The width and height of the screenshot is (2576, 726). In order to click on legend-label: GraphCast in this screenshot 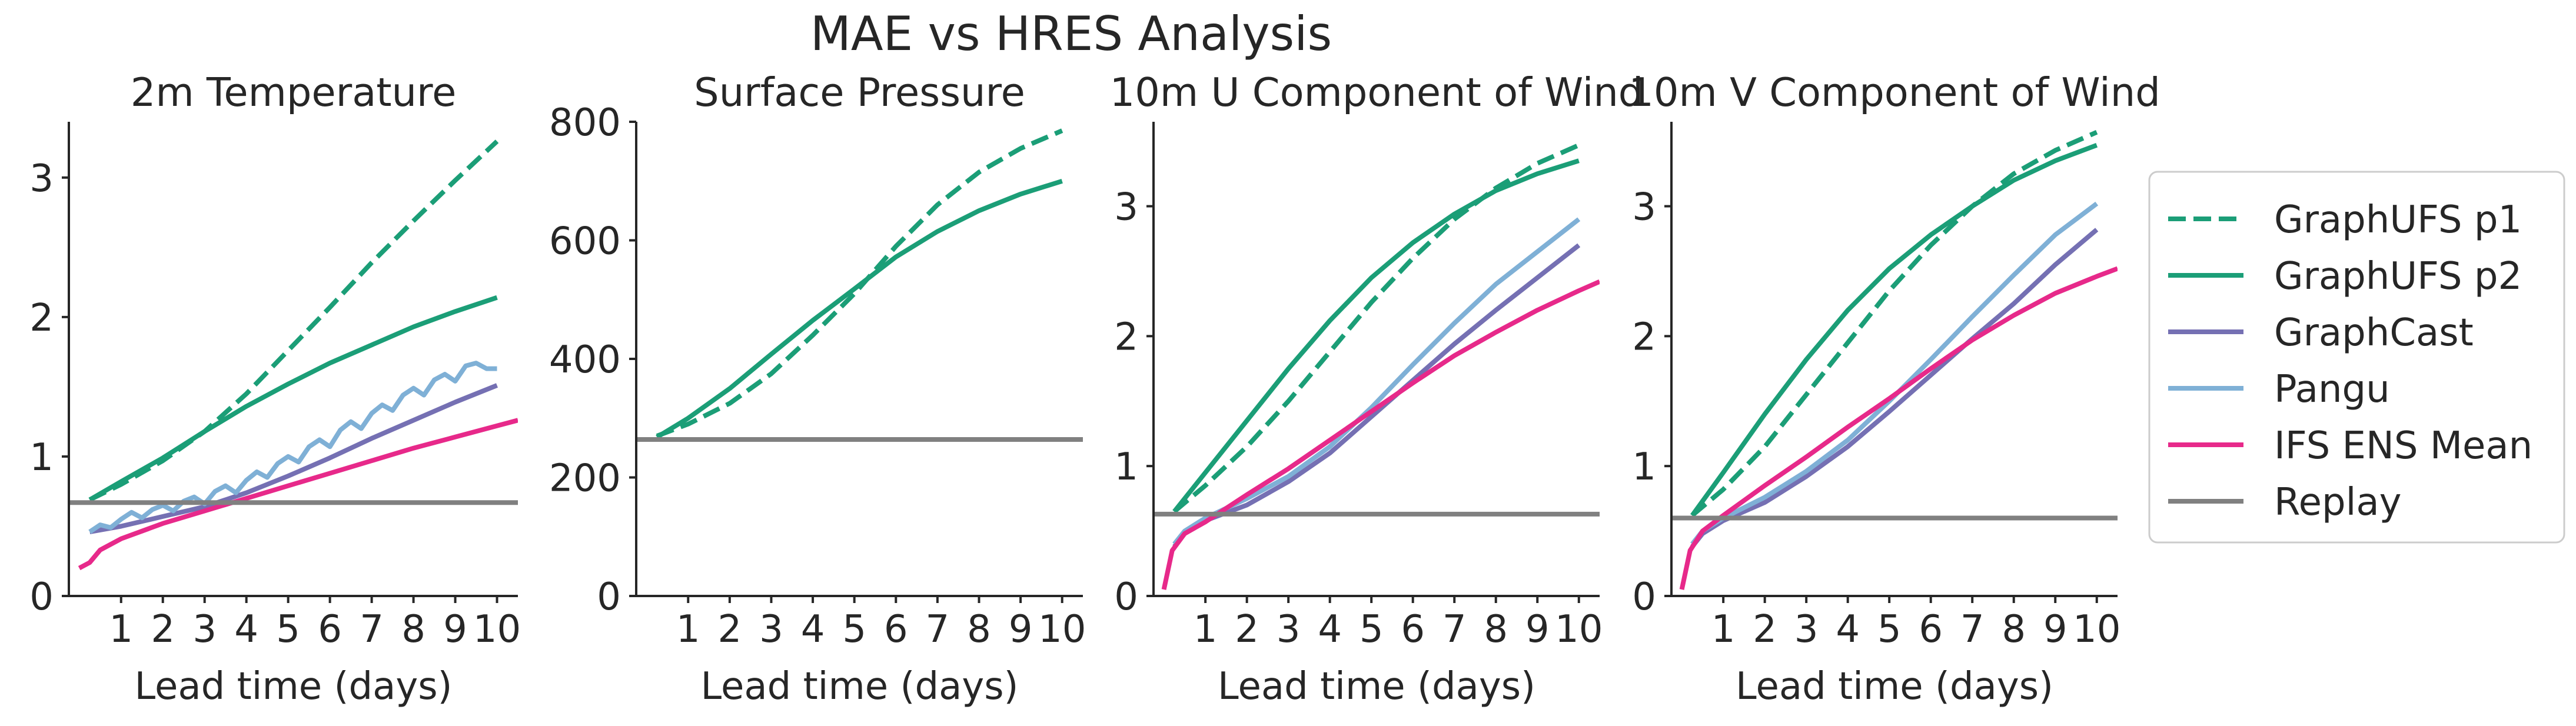, I will do `click(2374, 333)`.